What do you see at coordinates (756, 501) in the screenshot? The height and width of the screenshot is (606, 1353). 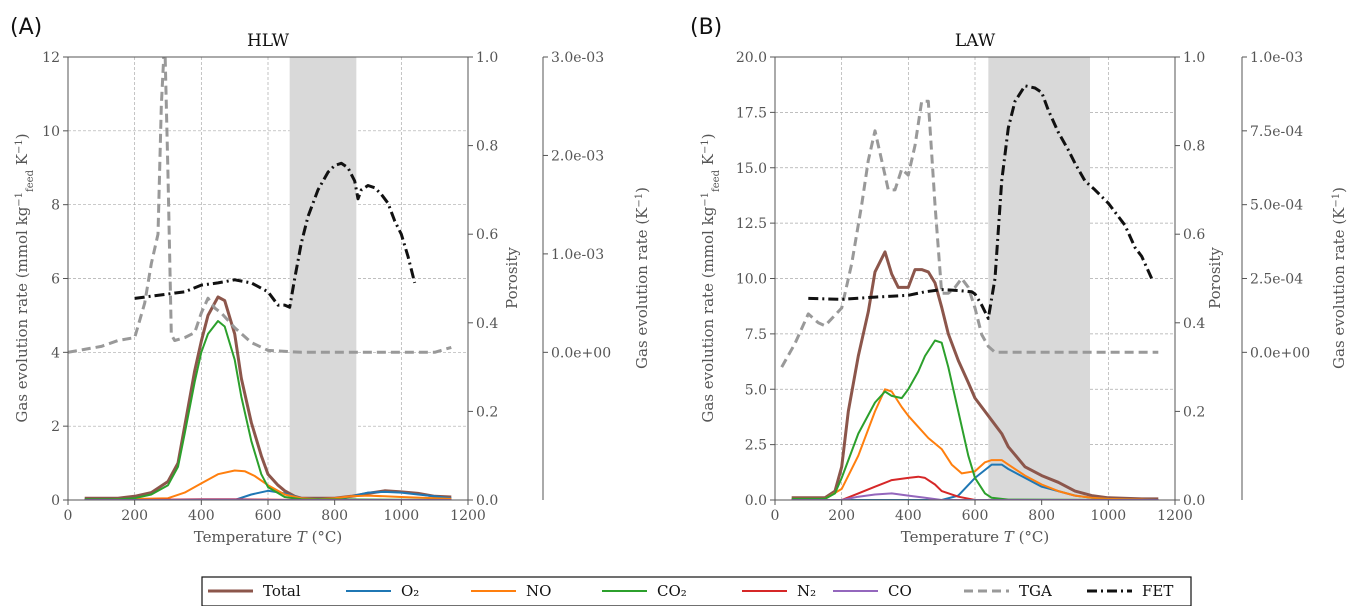 I see `y-tick-label: 0.0` at bounding box center [756, 501].